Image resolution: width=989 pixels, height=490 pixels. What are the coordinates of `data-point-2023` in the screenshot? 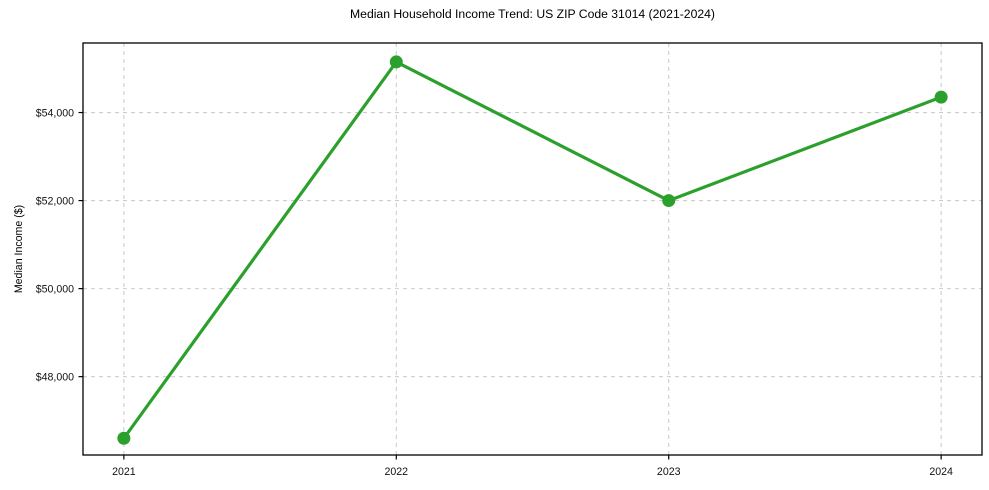 It's located at (669, 201).